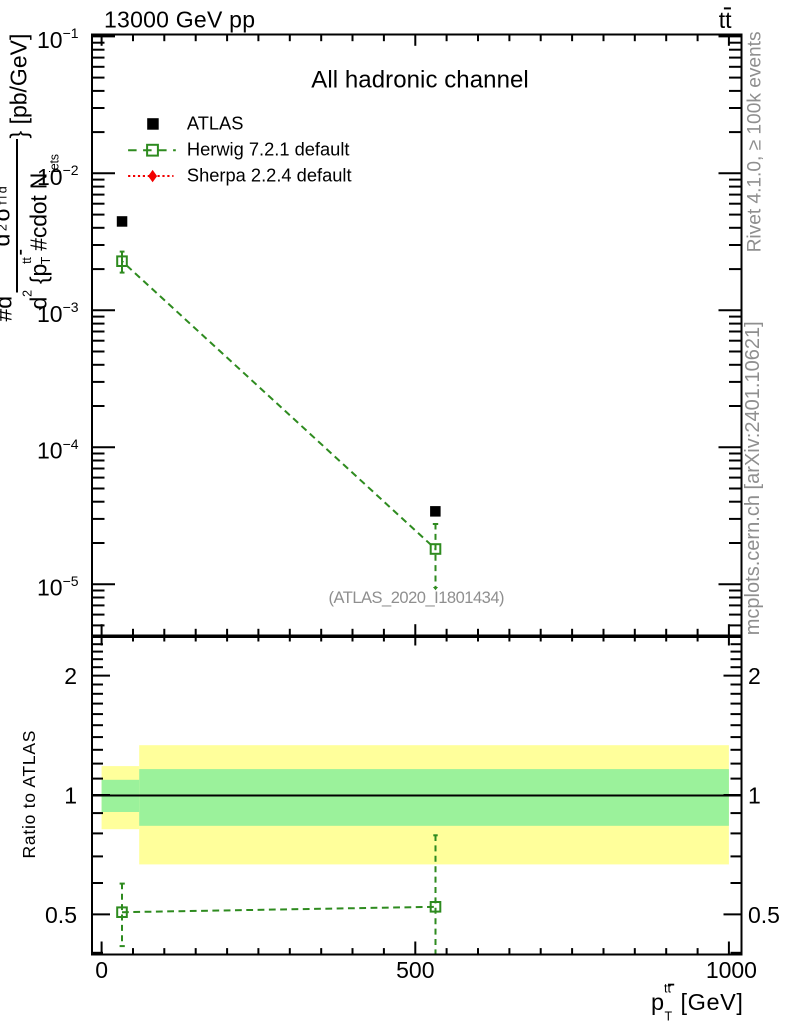 Image resolution: width=786 pixels, height=1024 pixels. I want to click on svg-text: Ratio to ATLAS, so click(29, 795).